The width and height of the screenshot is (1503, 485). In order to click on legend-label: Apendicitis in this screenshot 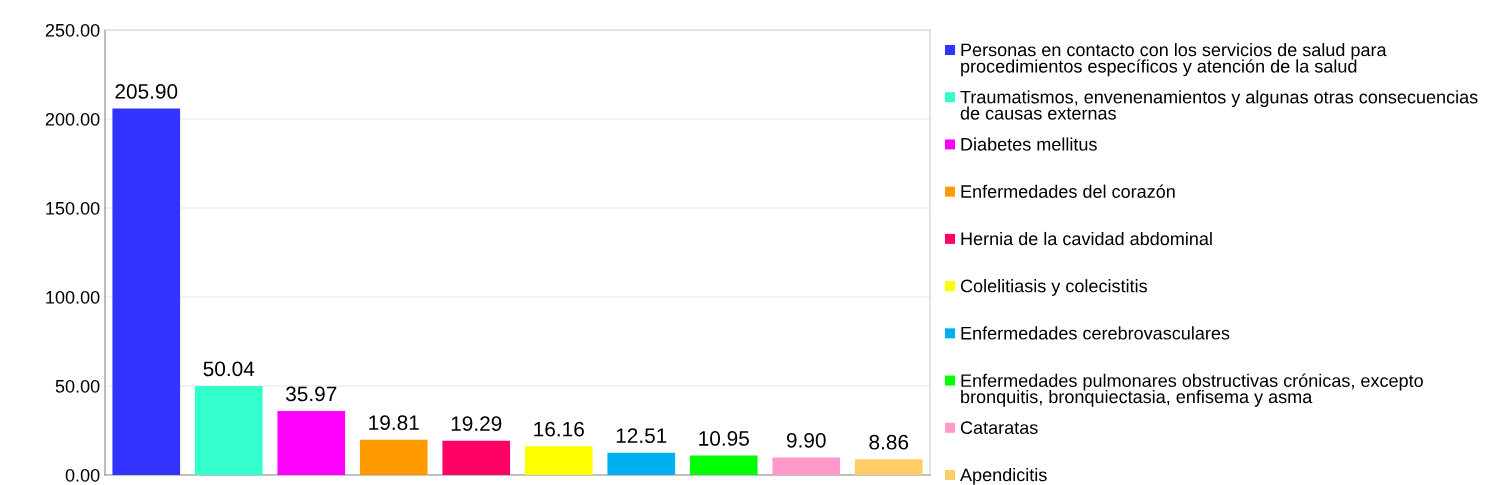, I will do `click(1003, 476)`.